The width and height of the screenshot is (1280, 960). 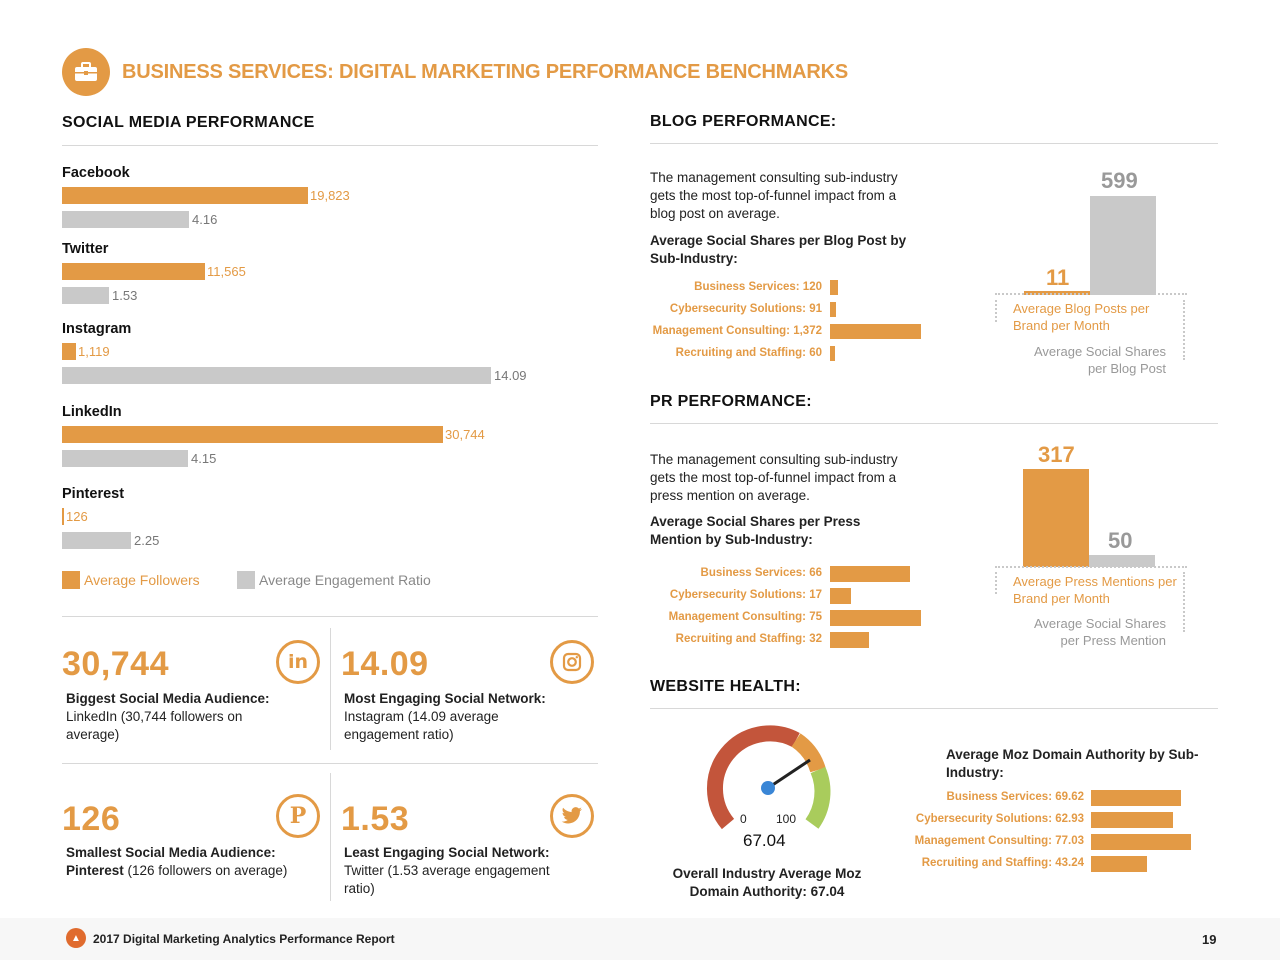 I want to click on blog-divider, so click(x=934, y=143).